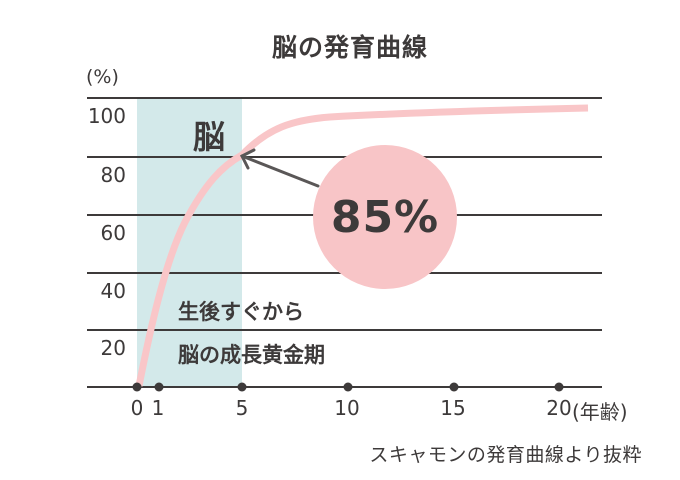 The height and width of the screenshot is (480, 680). What do you see at coordinates (279, 168) in the screenshot?
I see `arrow-icon` at bounding box center [279, 168].